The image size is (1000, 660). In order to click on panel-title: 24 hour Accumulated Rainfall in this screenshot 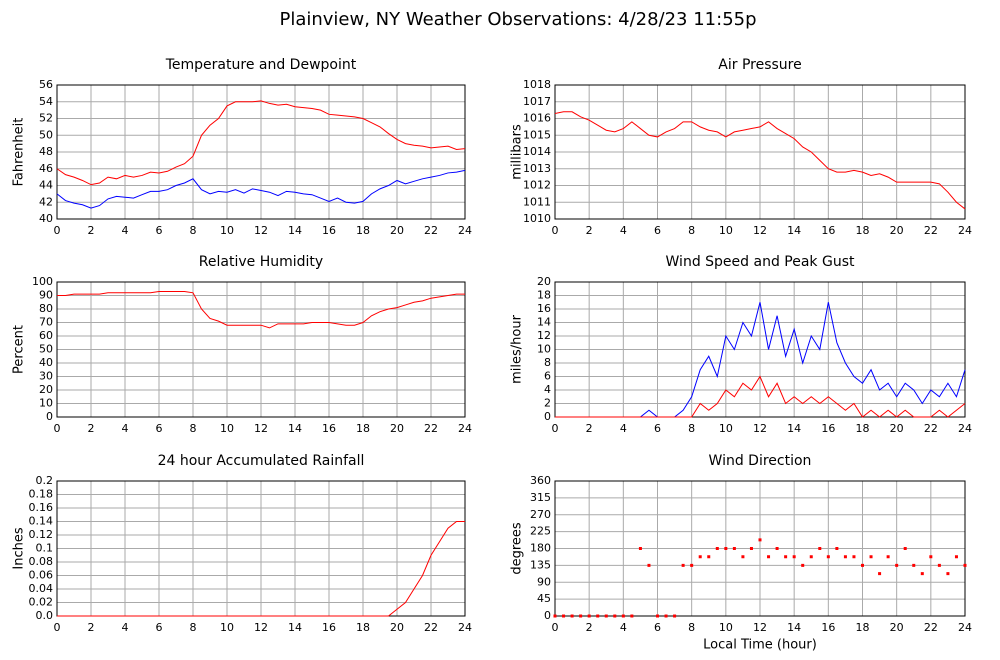, I will do `click(261, 461)`.